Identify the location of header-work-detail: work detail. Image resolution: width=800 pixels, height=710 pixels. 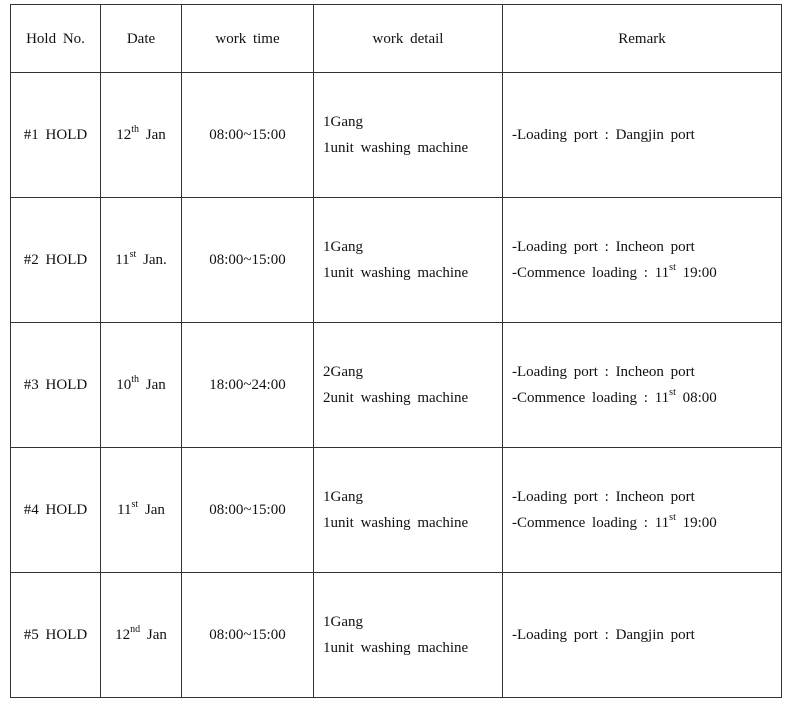
(408, 38).